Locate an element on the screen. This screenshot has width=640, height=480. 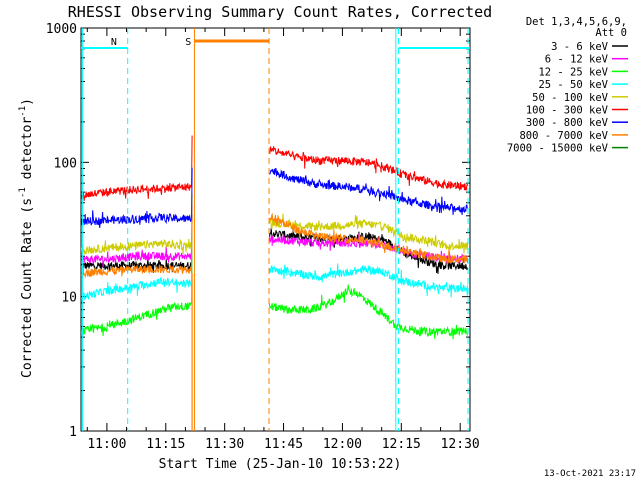
y-axis-label: Corrected Count Rate (s-1 detector-1) is located at coordinates (26, 238).